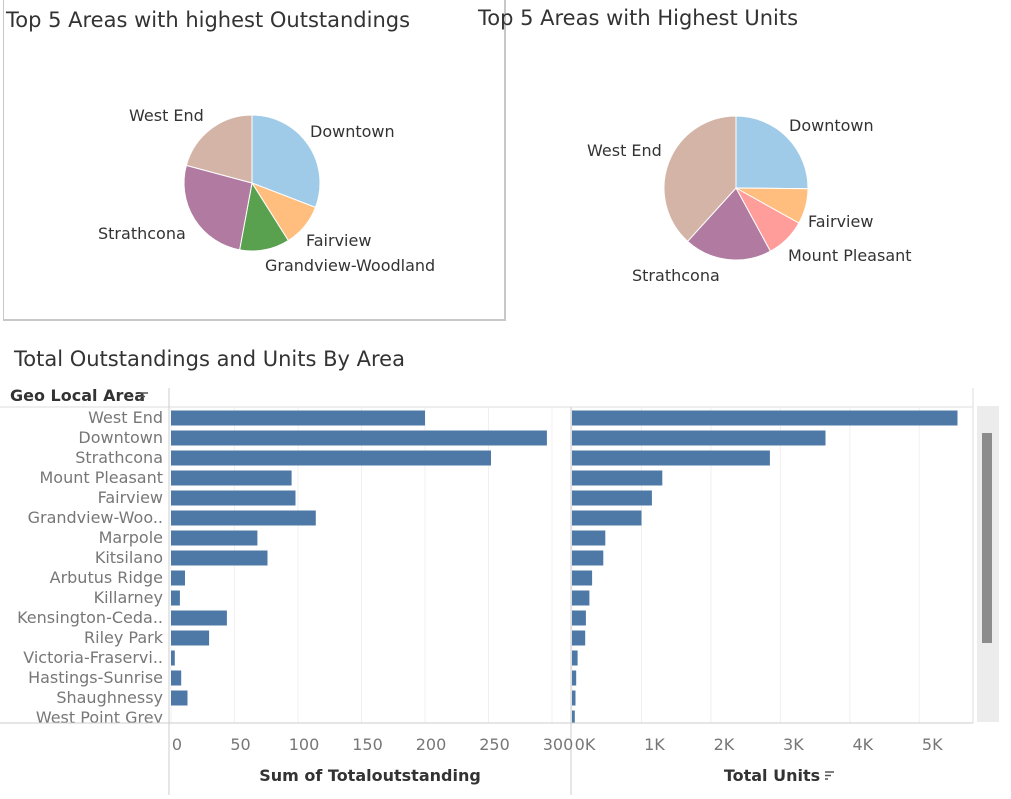  What do you see at coordinates (582, 578) in the screenshot?
I see `bar-units-arbutus-ridge` at bounding box center [582, 578].